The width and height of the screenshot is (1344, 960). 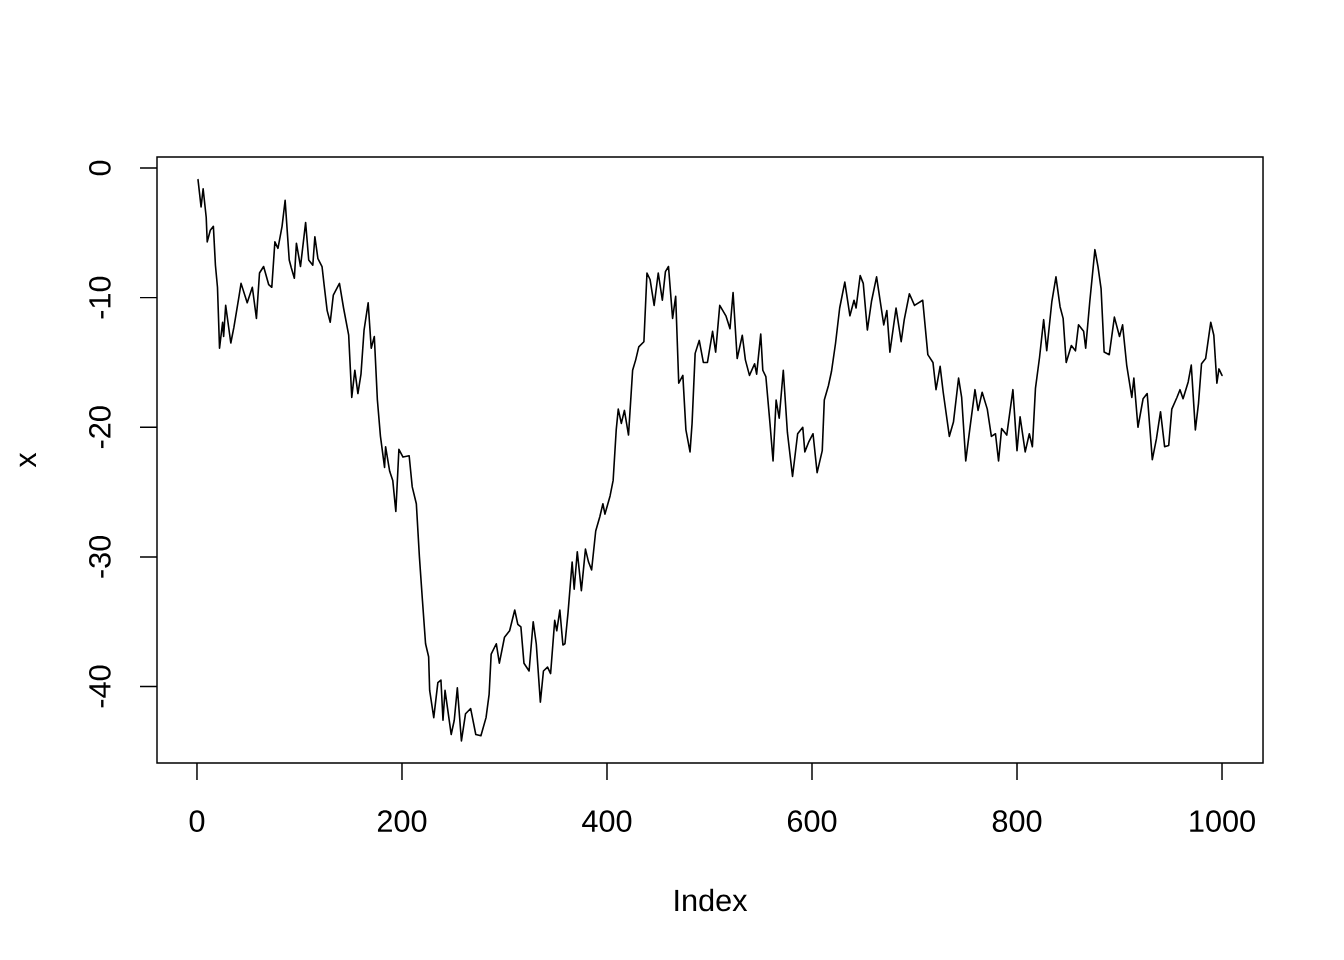 What do you see at coordinates (100, 556) in the screenshot?
I see `y-tick-label: -30` at bounding box center [100, 556].